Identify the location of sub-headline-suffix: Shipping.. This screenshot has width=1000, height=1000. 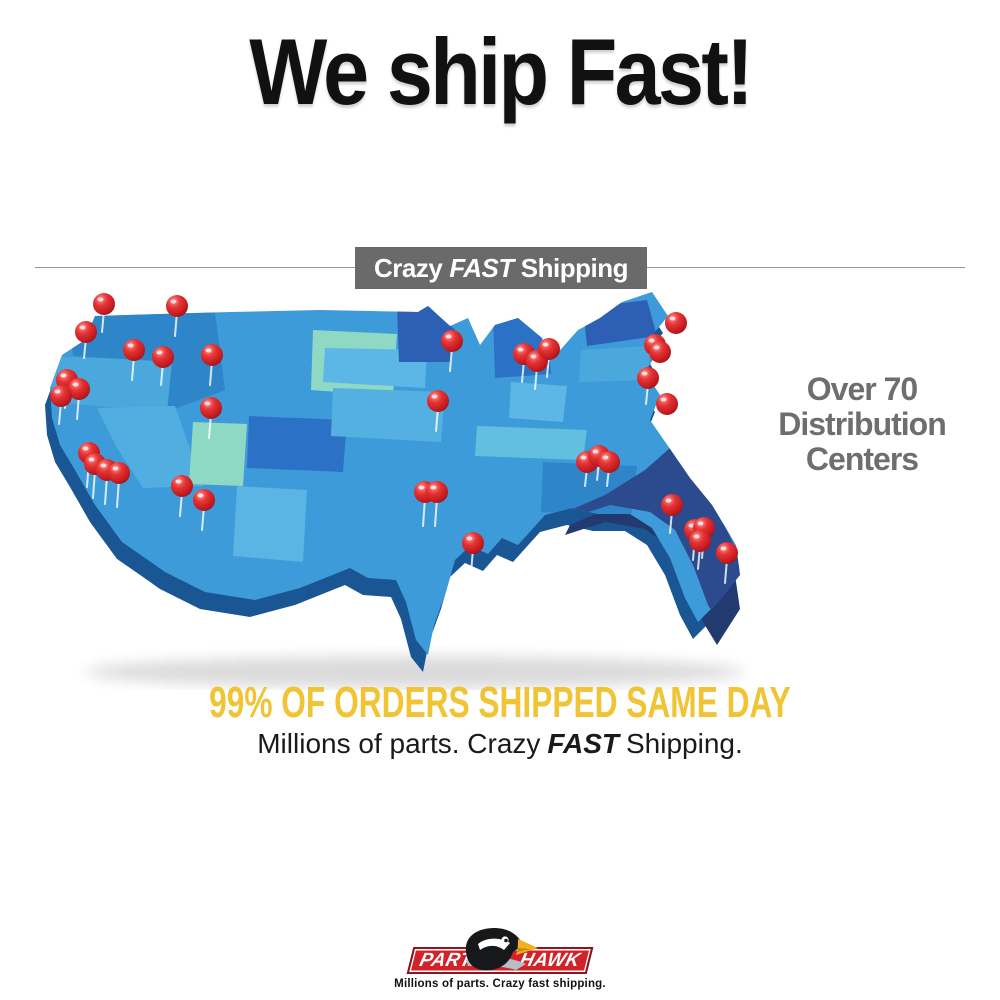
(684, 743).